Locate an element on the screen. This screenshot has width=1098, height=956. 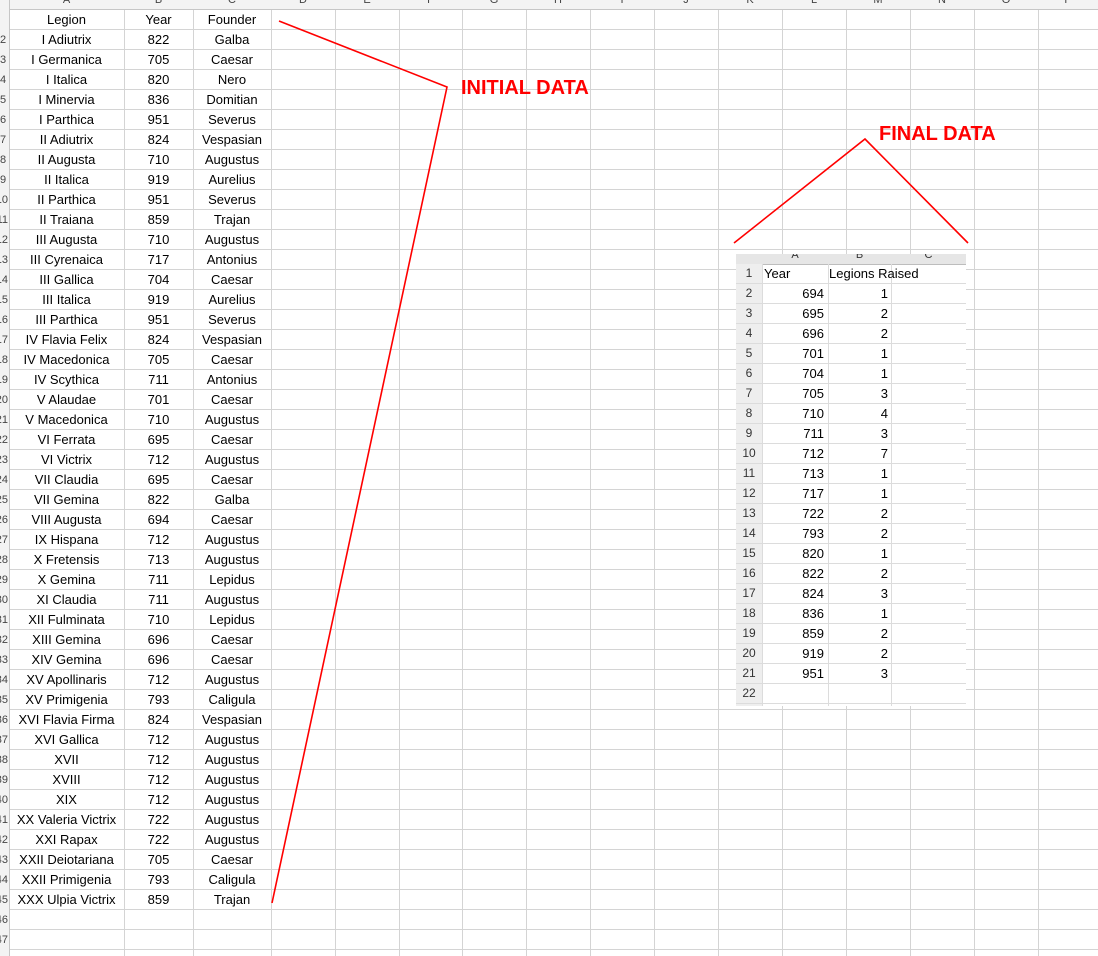
legion-cell: IV Macedonica is located at coordinates (66, 359).